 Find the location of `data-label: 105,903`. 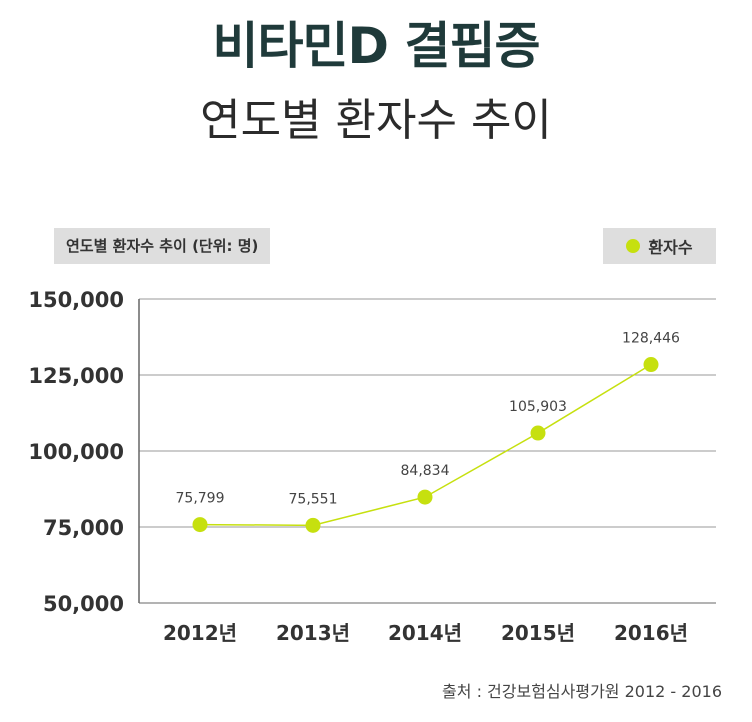

data-label: 105,903 is located at coordinates (538, 407).